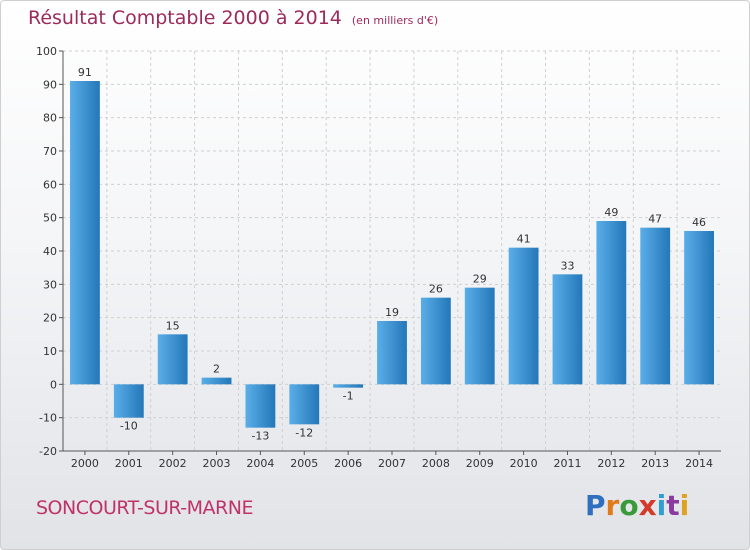  I want to click on bar-2011, so click(567, 329).